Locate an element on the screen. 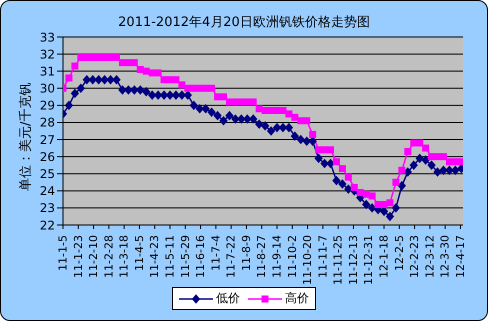 This screenshot has width=488, height=321. y-tick-label: 23 is located at coordinates (47, 208).